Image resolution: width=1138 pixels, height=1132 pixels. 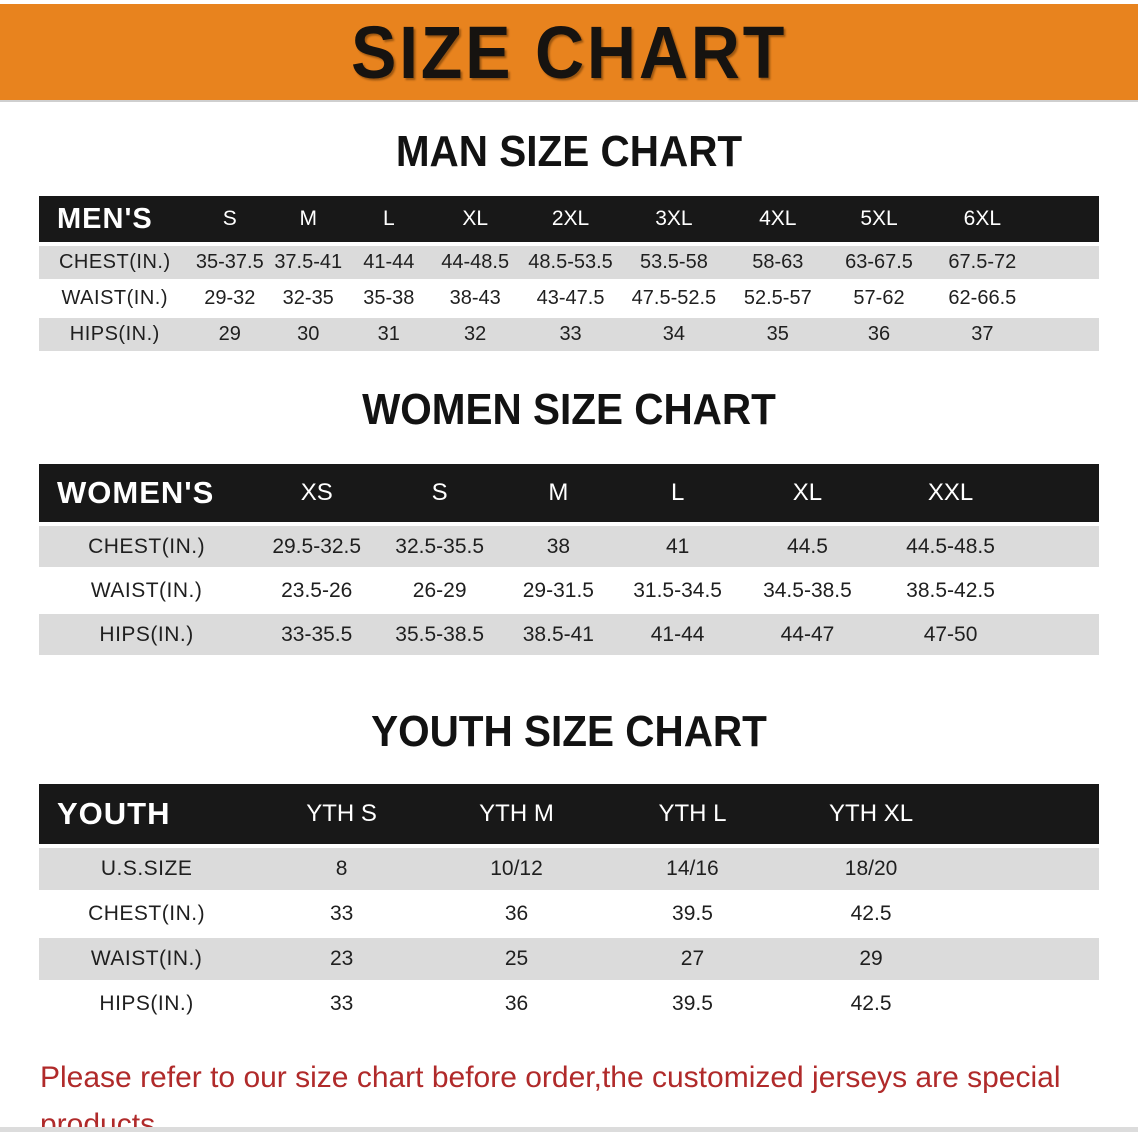 What do you see at coordinates (777, 335) in the screenshot?
I see `measurement-value: 35` at bounding box center [777, 335].